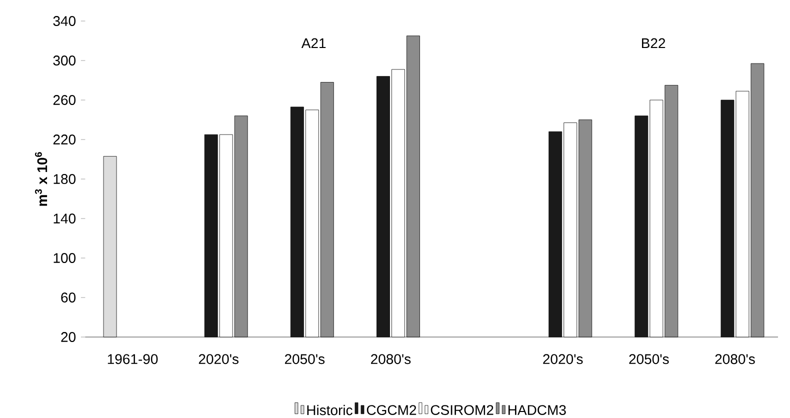  I want to click on y-axis-title: m$^{3}$ x 10$^{6}$, so click(41, 179).